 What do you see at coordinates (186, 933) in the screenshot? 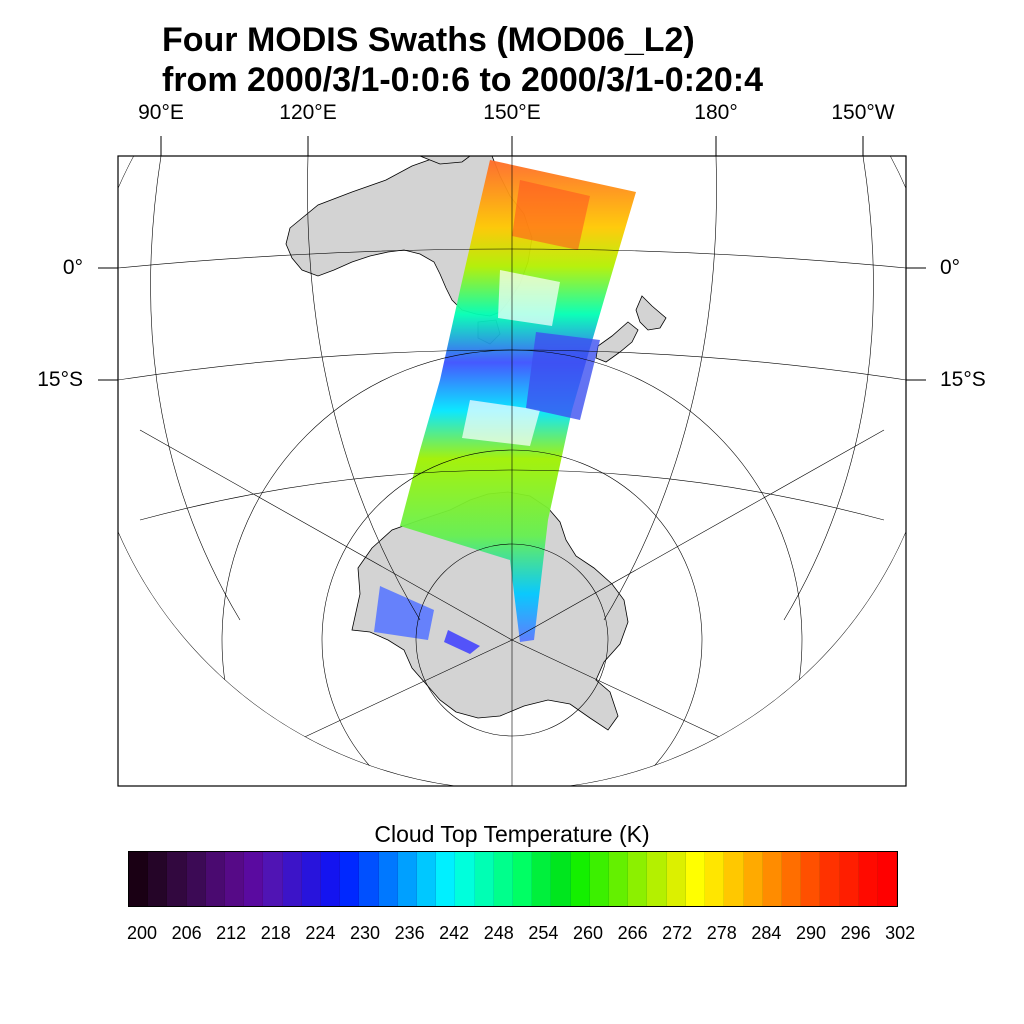
I see `colorbar-label: 206` at bounding box center [186, 933].